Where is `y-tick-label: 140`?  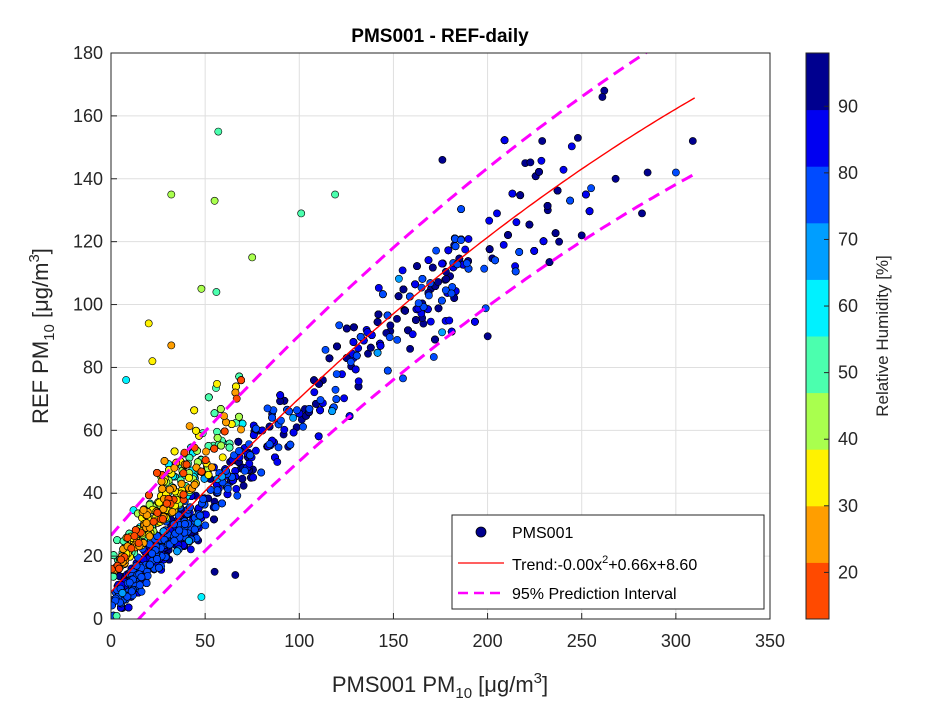
y-tick-label: 140 is located at coordinates (88, 179).